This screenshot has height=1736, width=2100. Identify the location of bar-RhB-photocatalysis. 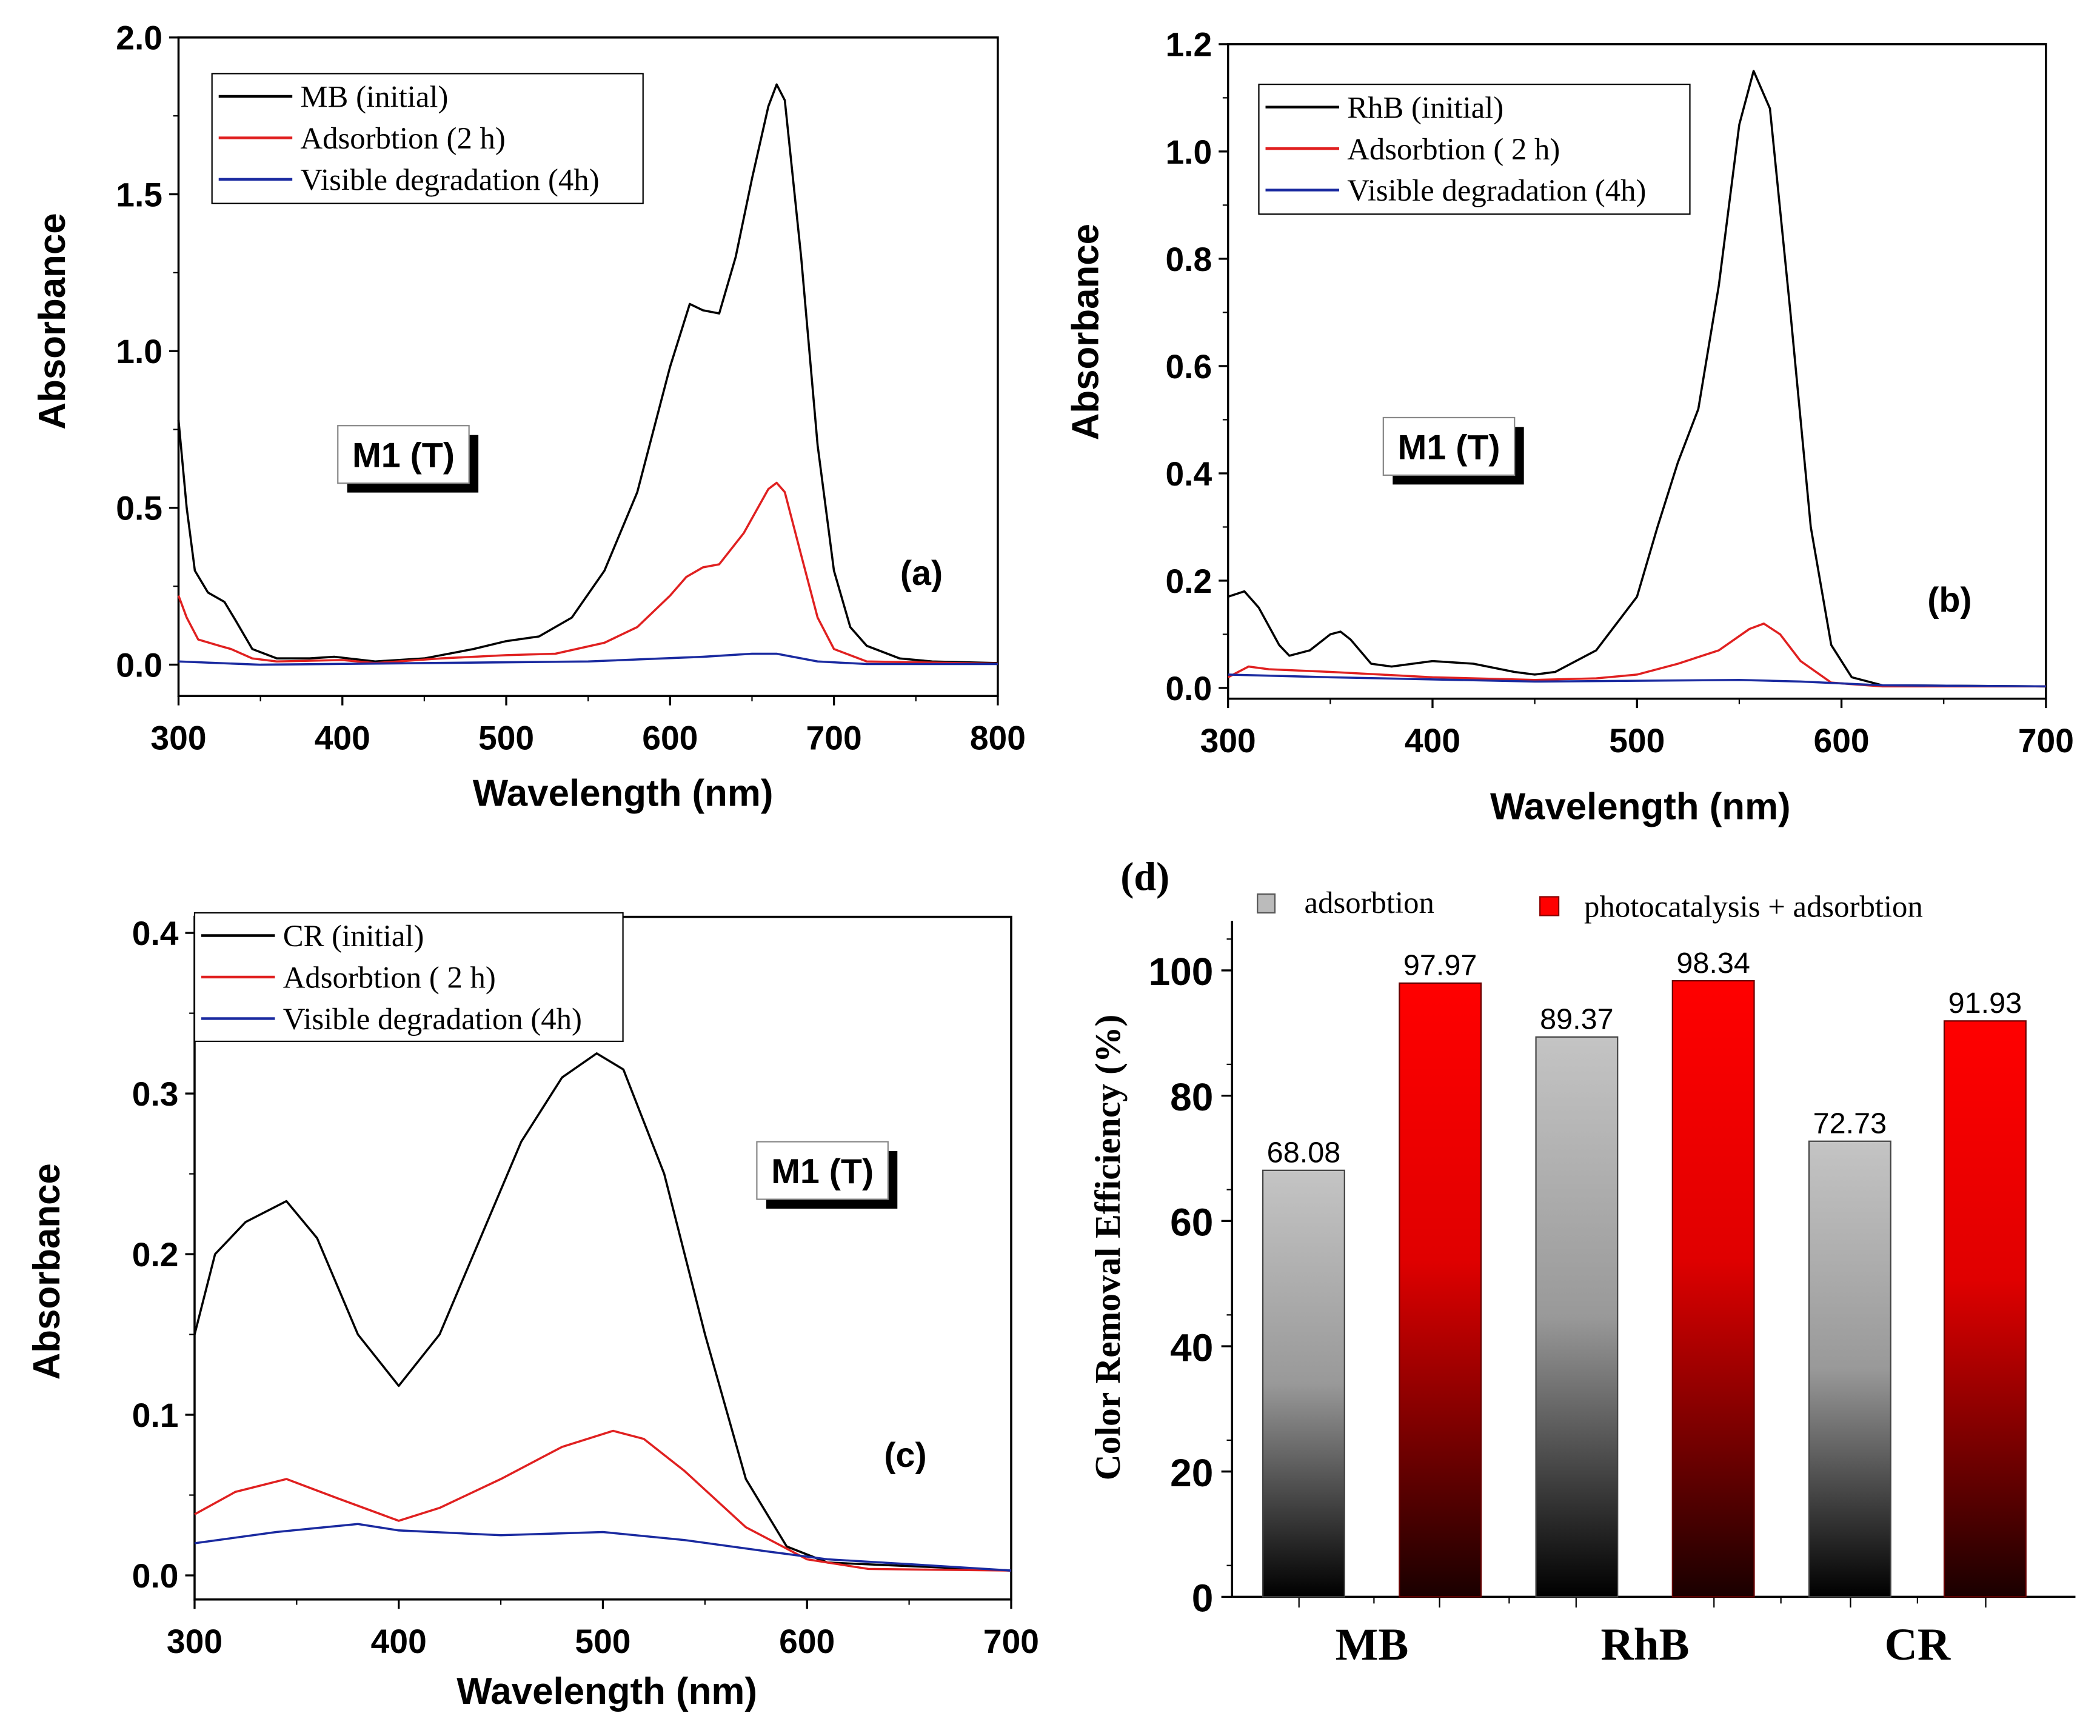
(1713, 1289).